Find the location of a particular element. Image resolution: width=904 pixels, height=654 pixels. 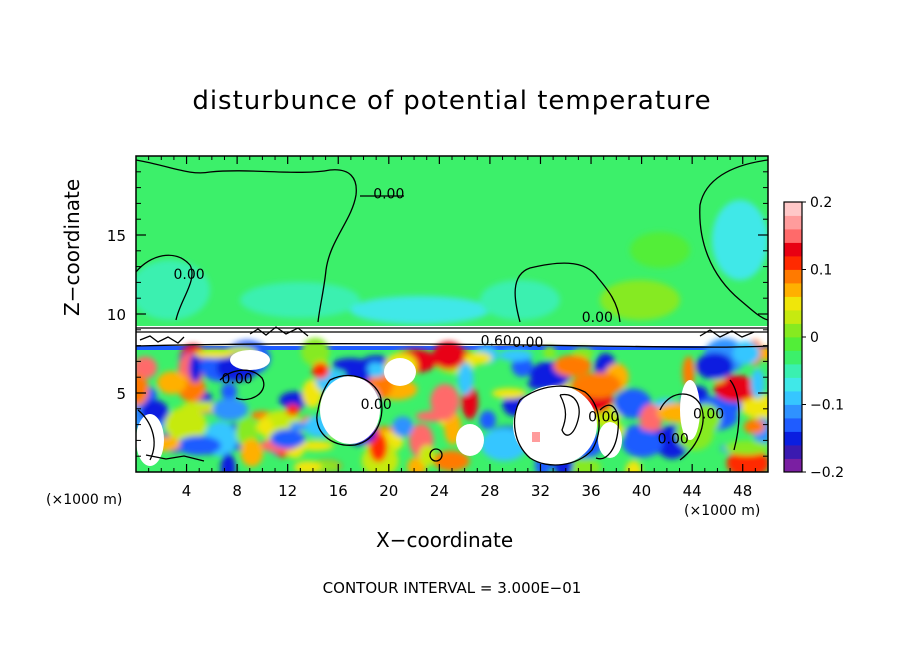

colorbar-tick-label: −0.2 is located at coordinates (827, 473).